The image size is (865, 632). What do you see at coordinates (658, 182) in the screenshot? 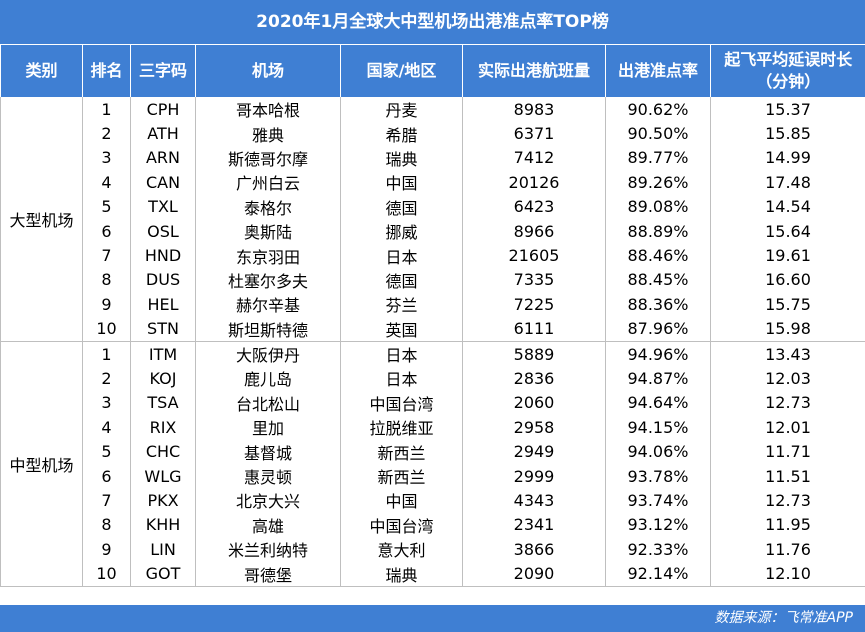
I see `table-cell: 89.26%` at bounding box center [658, 182].